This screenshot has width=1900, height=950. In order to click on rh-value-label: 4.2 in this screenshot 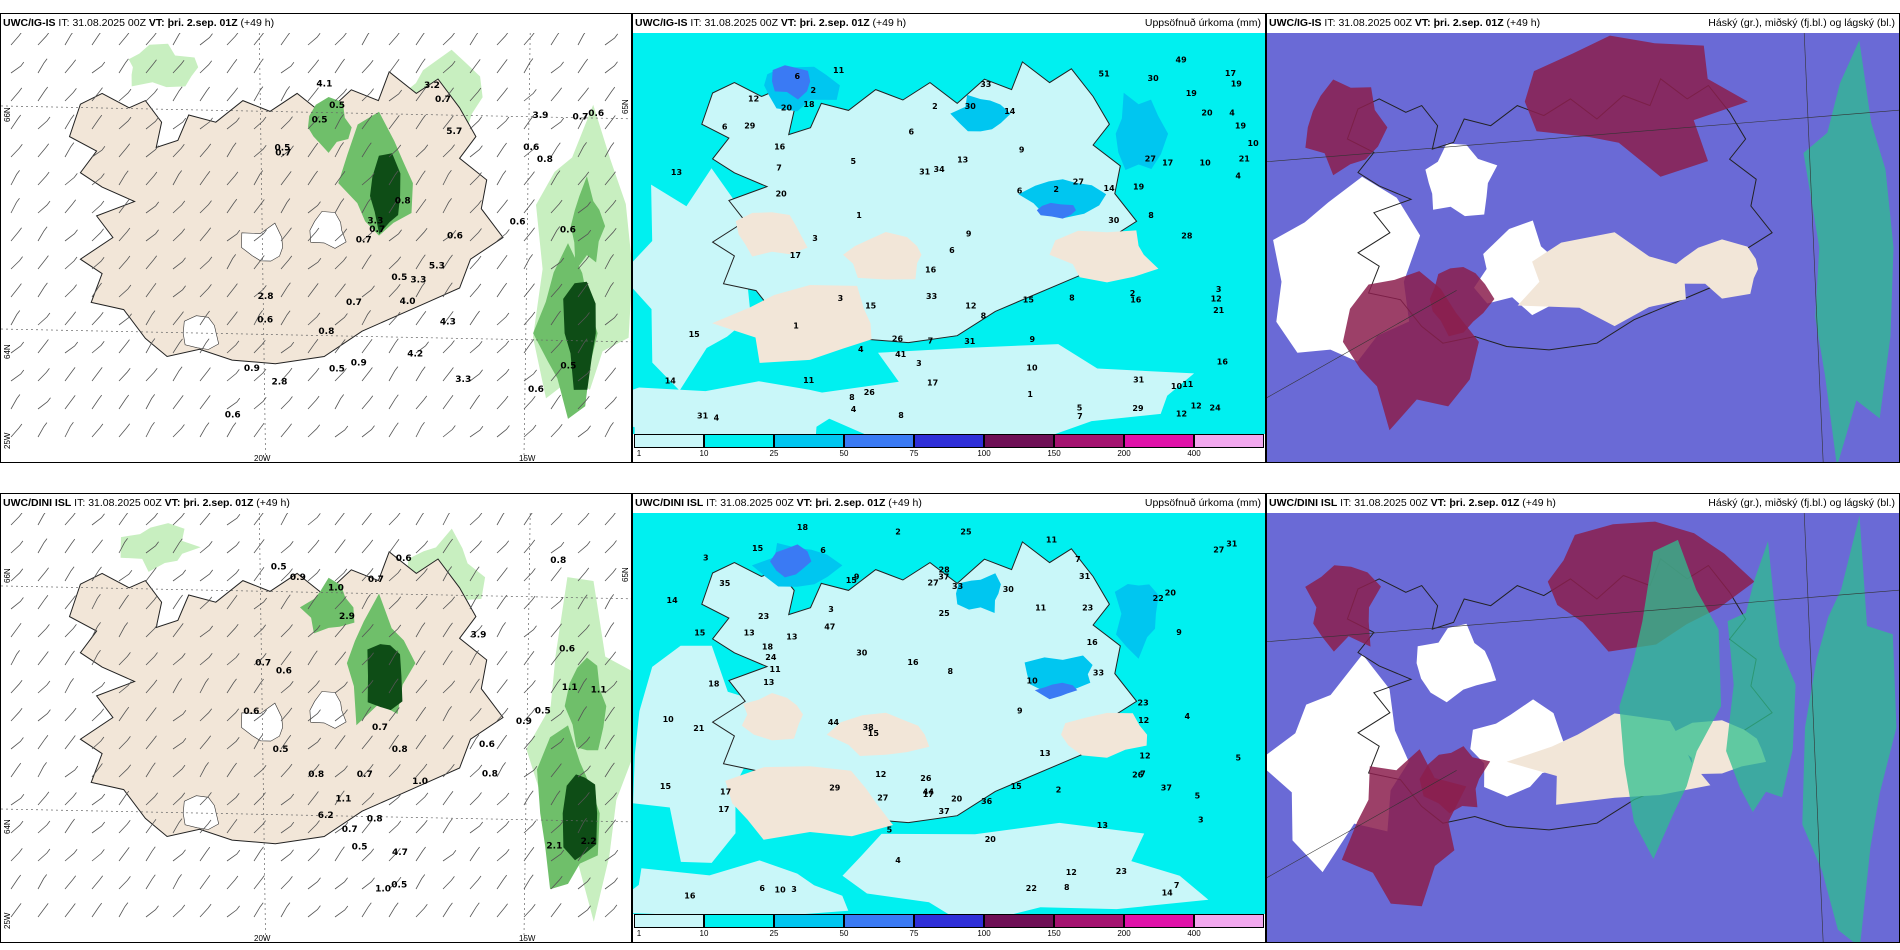, I will do `click(415, 354)`.